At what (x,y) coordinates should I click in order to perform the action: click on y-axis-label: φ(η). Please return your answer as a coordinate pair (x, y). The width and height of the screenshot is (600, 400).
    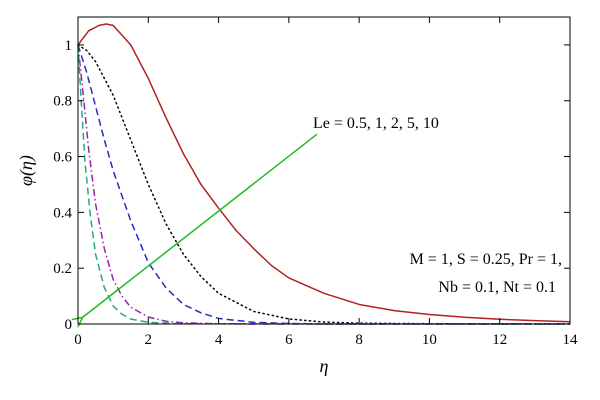
    Looking at the image, I should click on (26, 170).